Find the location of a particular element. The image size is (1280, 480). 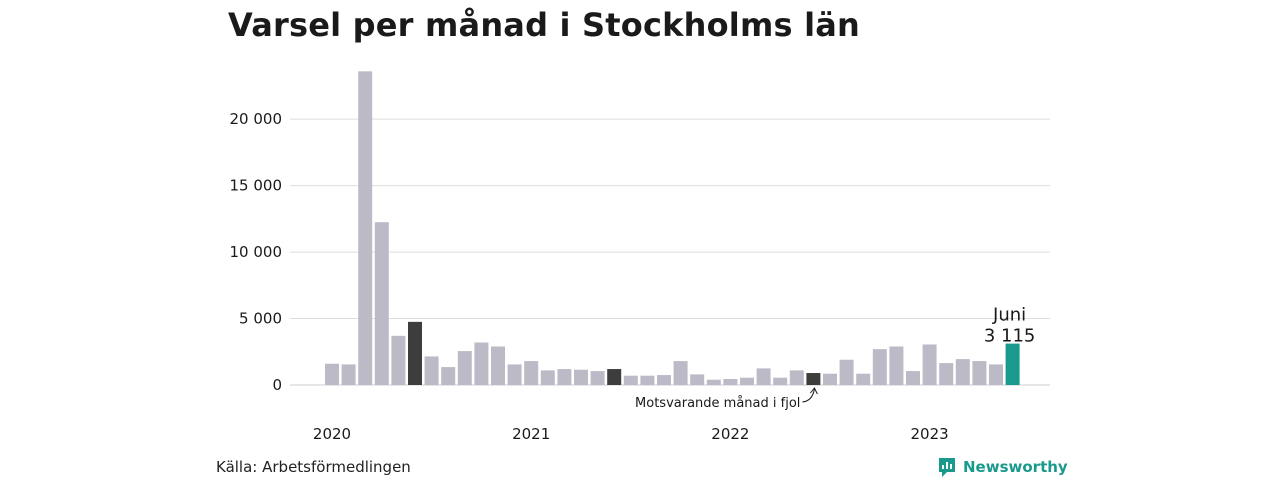

y-tick-label: 15 000 is located at coordinates (256, 186).